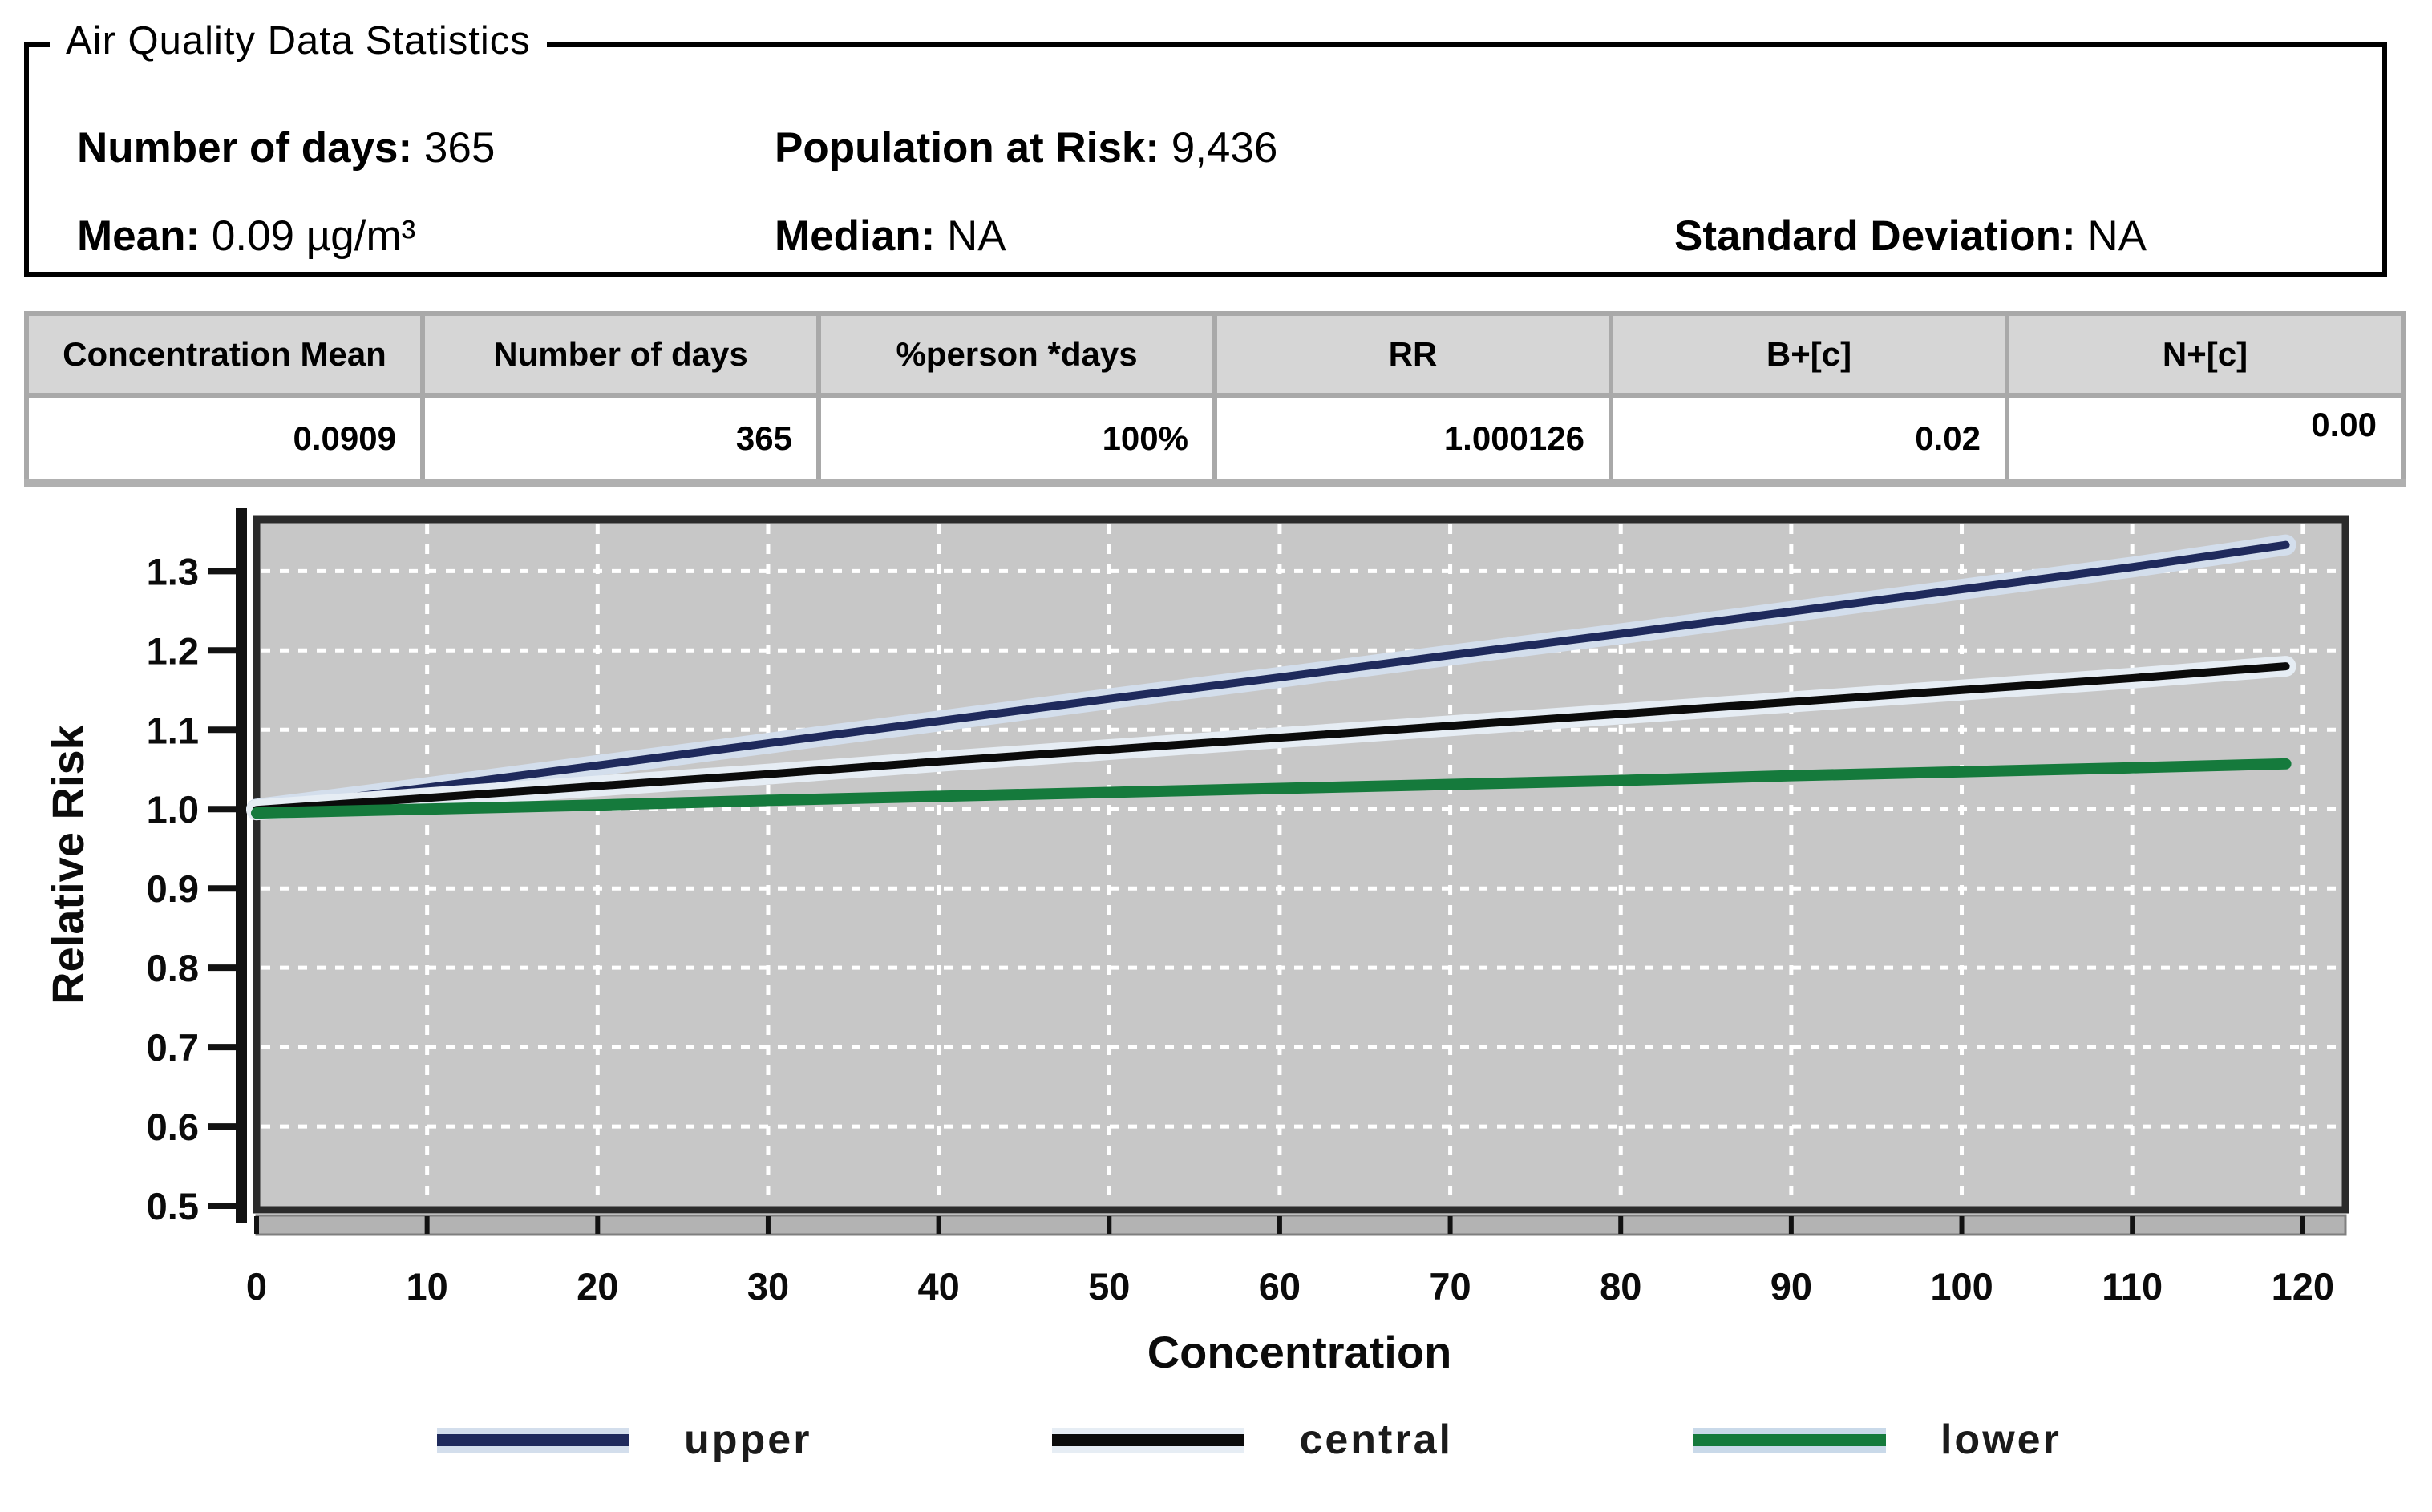  Describe the element at coordinates (976, 236) in the screenshot. I see `stat-median-value: NA` at that location.